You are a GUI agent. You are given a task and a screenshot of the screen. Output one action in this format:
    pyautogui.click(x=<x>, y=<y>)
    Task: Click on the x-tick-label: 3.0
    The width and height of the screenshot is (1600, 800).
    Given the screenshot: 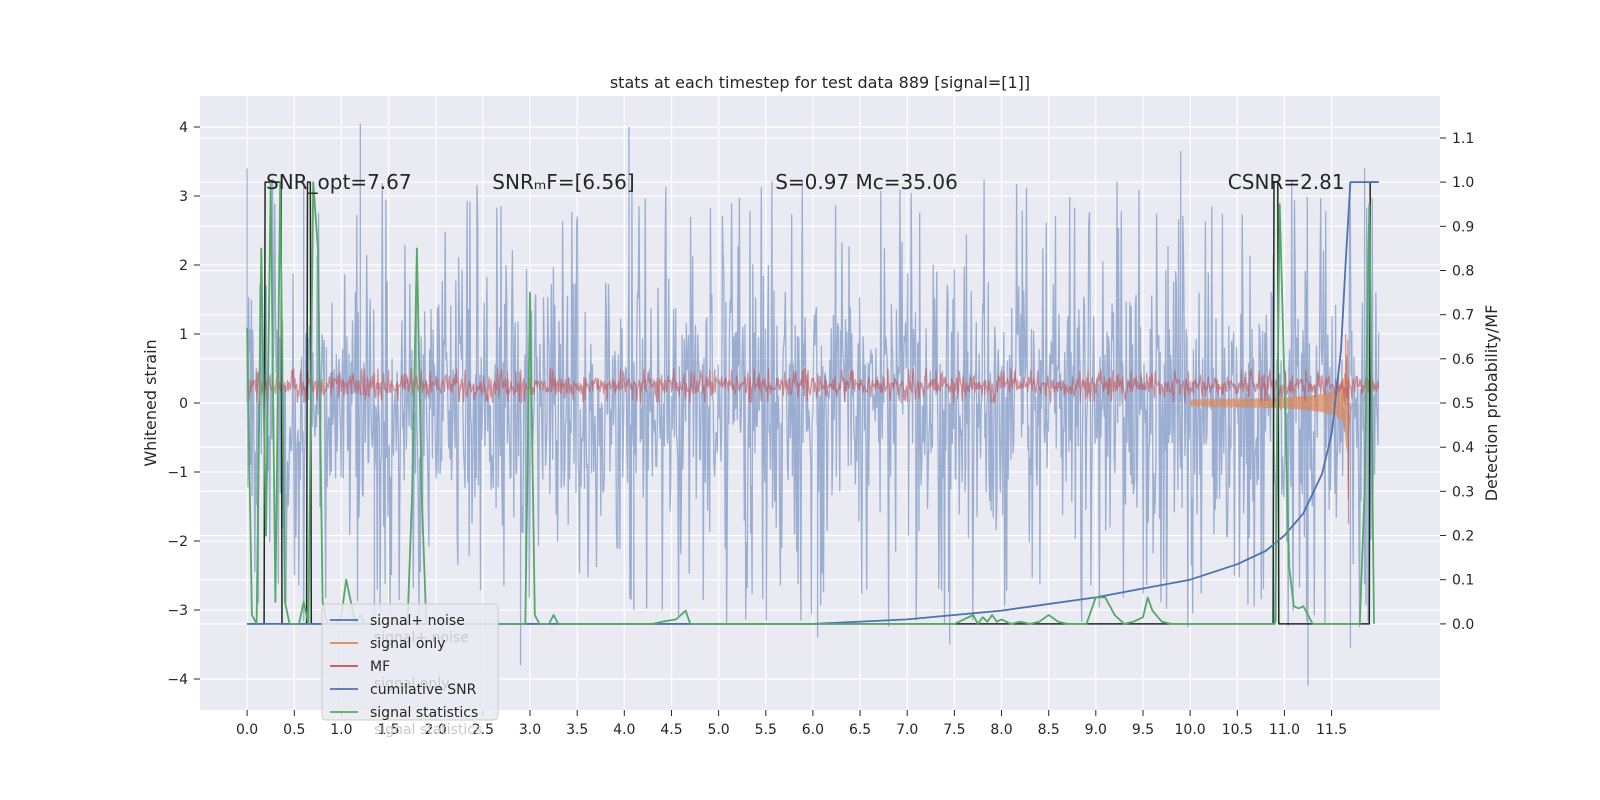 What is the action you would take?
    pyautogui.click(x=530, y=730)
    